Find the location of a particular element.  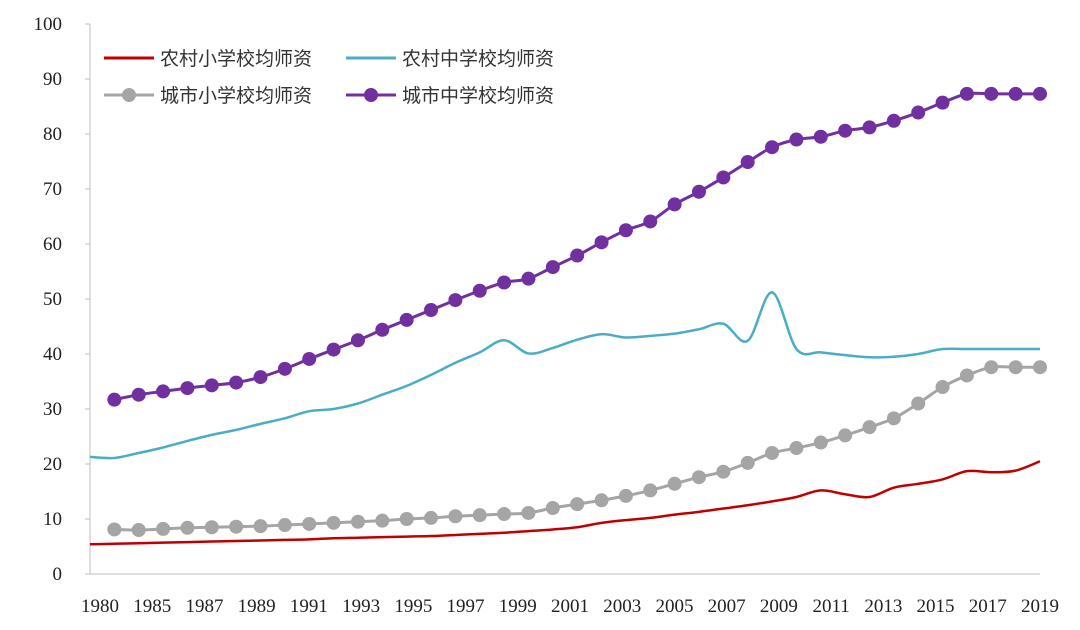

series-line-rural-primary is located at coordinates (565, 503).